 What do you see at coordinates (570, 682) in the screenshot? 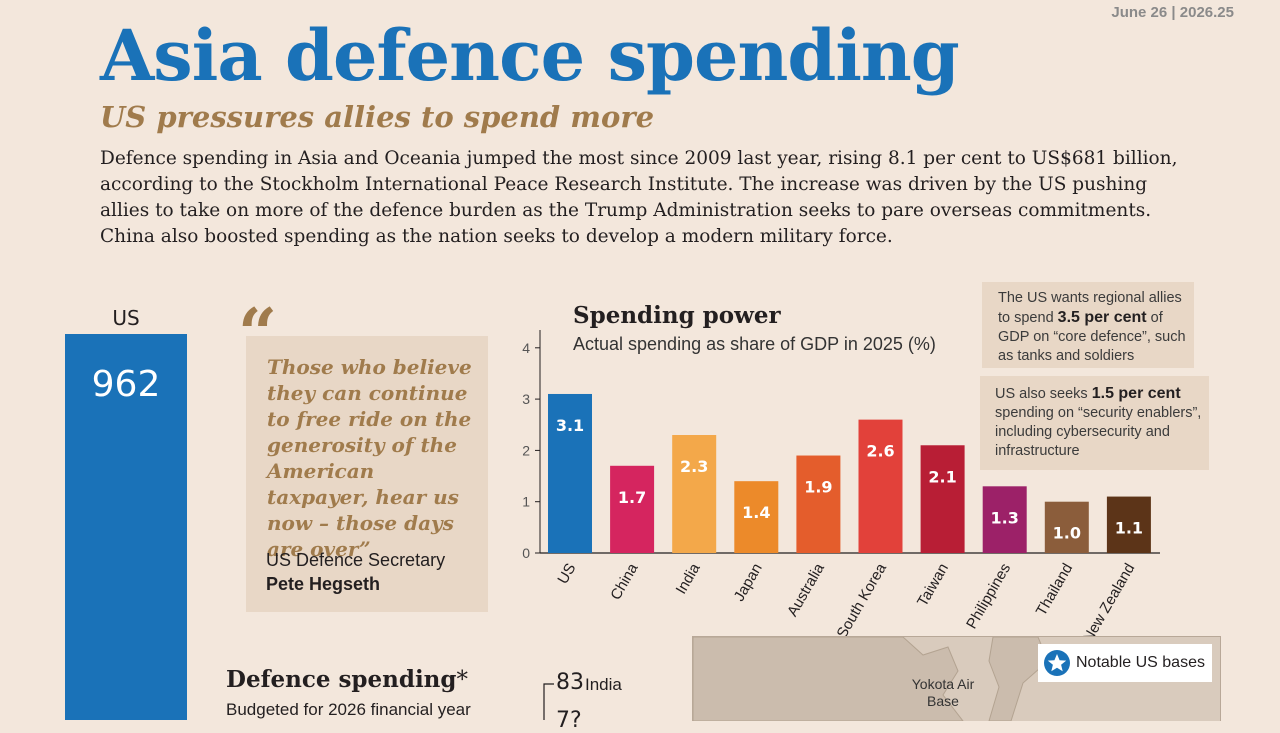
I see `india-spending-value: 83` at bounding box center [570, 682].